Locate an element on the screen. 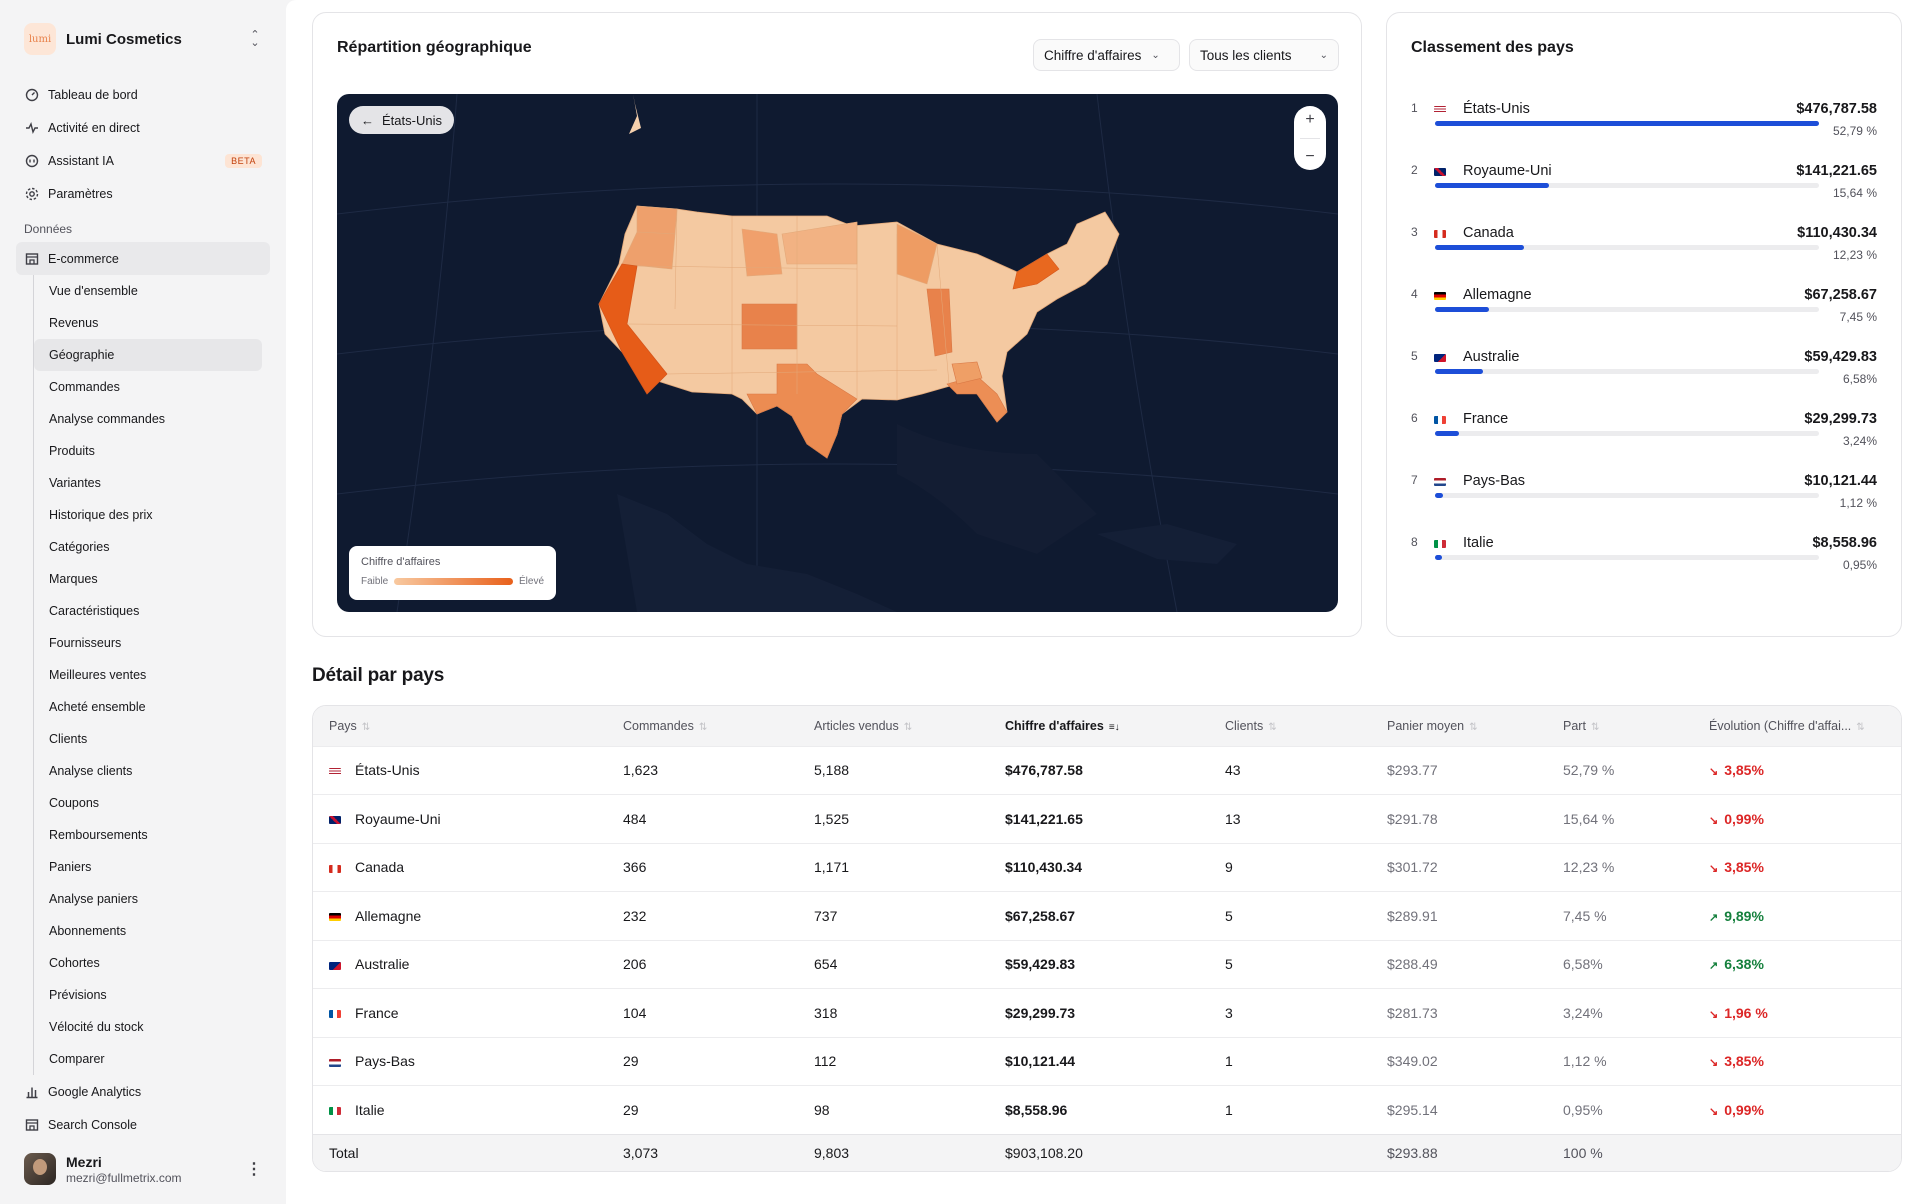 This screenshot has height=1204, width=1932. total-share: 100 % is located at coordinates (1583, 1153).